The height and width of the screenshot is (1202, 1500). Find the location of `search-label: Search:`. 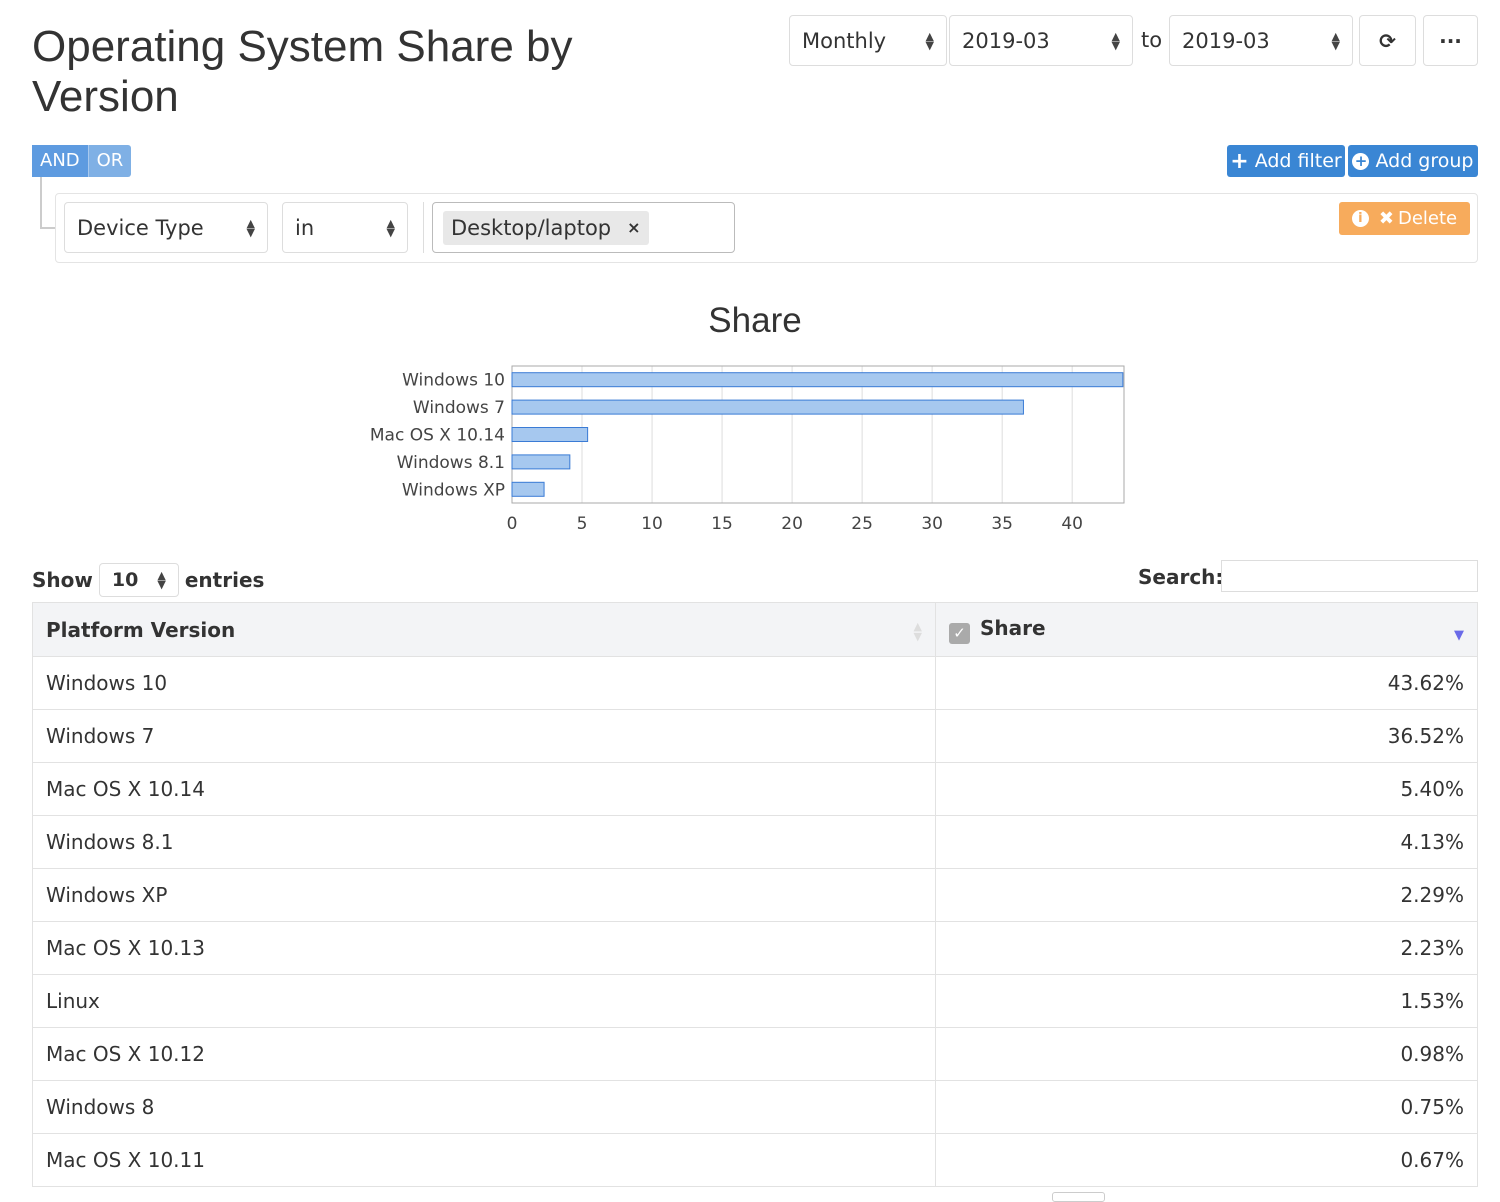

search-label: Search: is located at coordinates (1181, 577).